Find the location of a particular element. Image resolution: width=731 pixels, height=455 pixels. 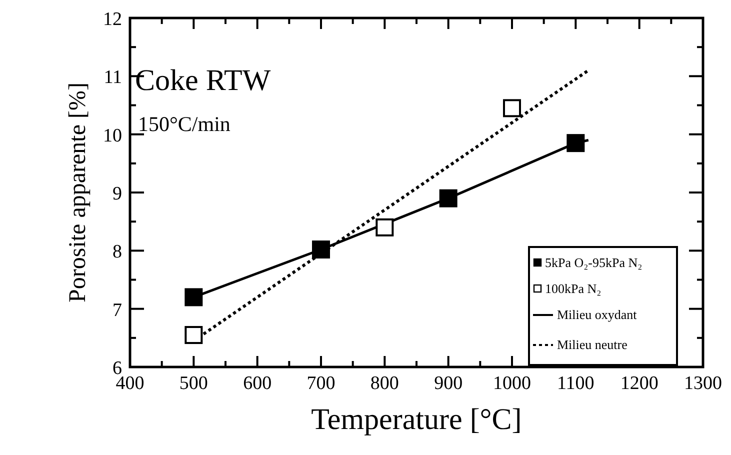

x-tick-label: 700 is located at coordinates (321, 383).